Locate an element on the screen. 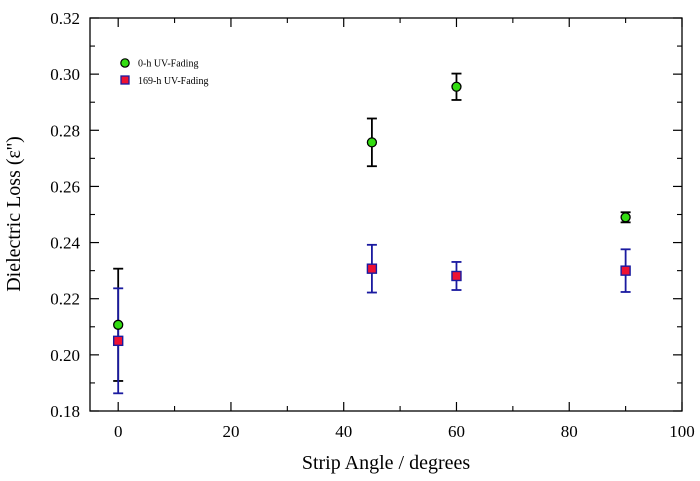 This screenshot has height=481, width=700. legend-marker-169h is located at coordinates (125, 80).